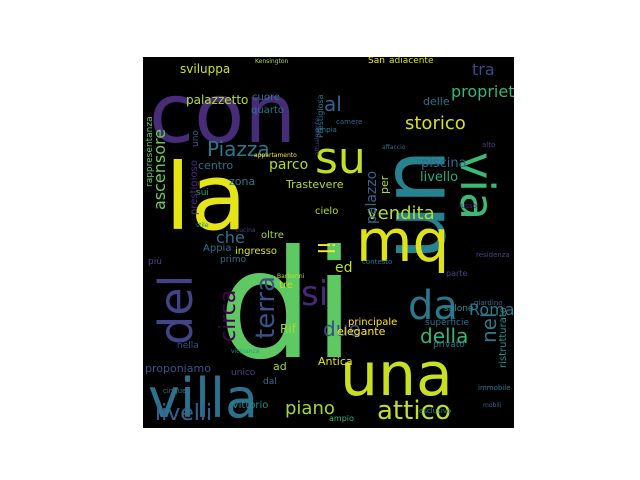 The width and height of the screenshot is (640, 480). What do you see at coordinates (291, 276) in the screenshot?
I see `word-Barberini: Barberini` at bounding box center [291, 276].